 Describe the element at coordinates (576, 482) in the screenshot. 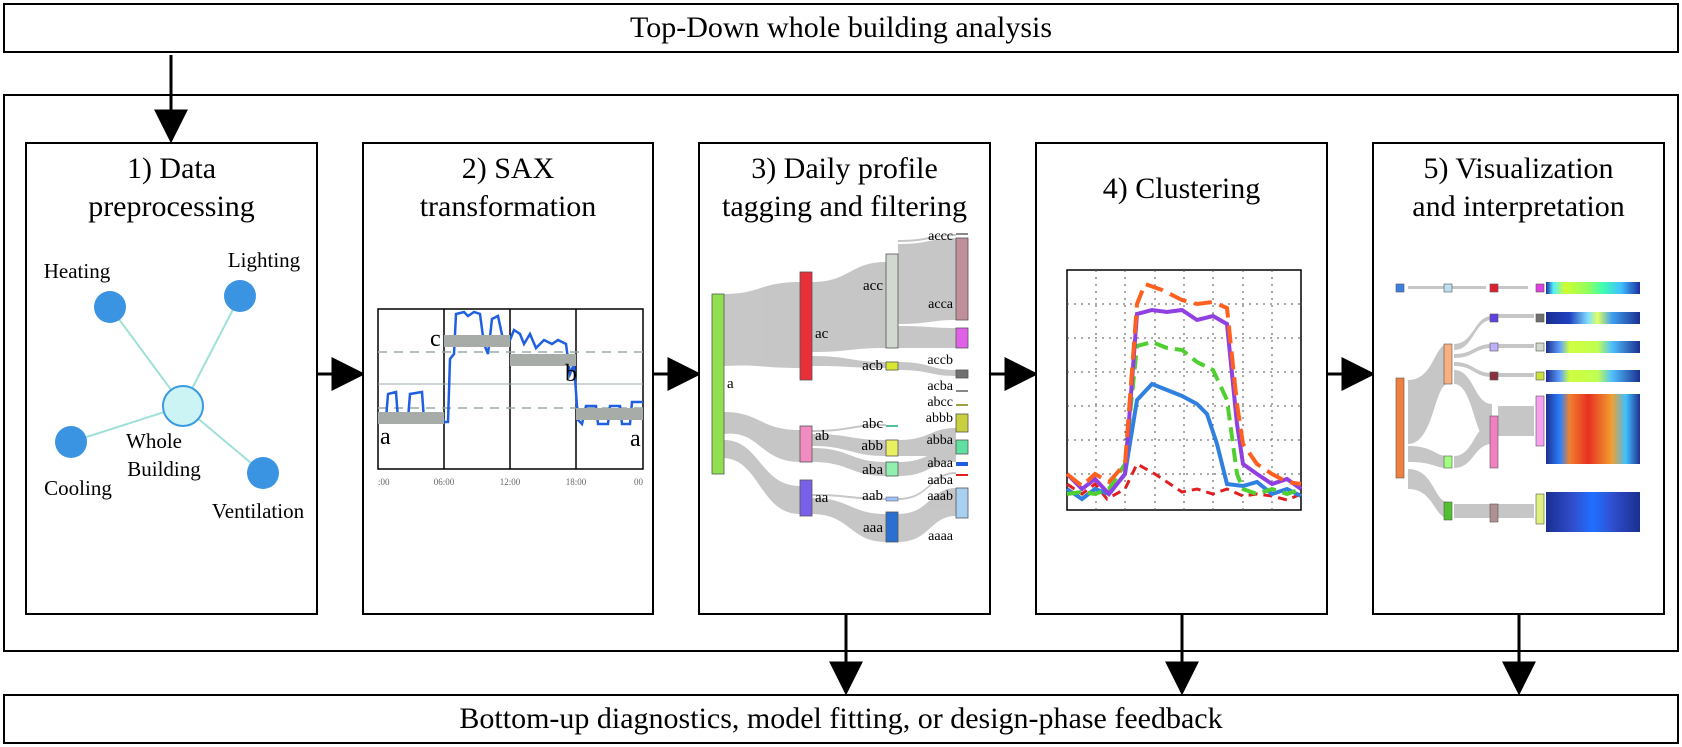

I see `sax-tick-3: 18:00` at that location.